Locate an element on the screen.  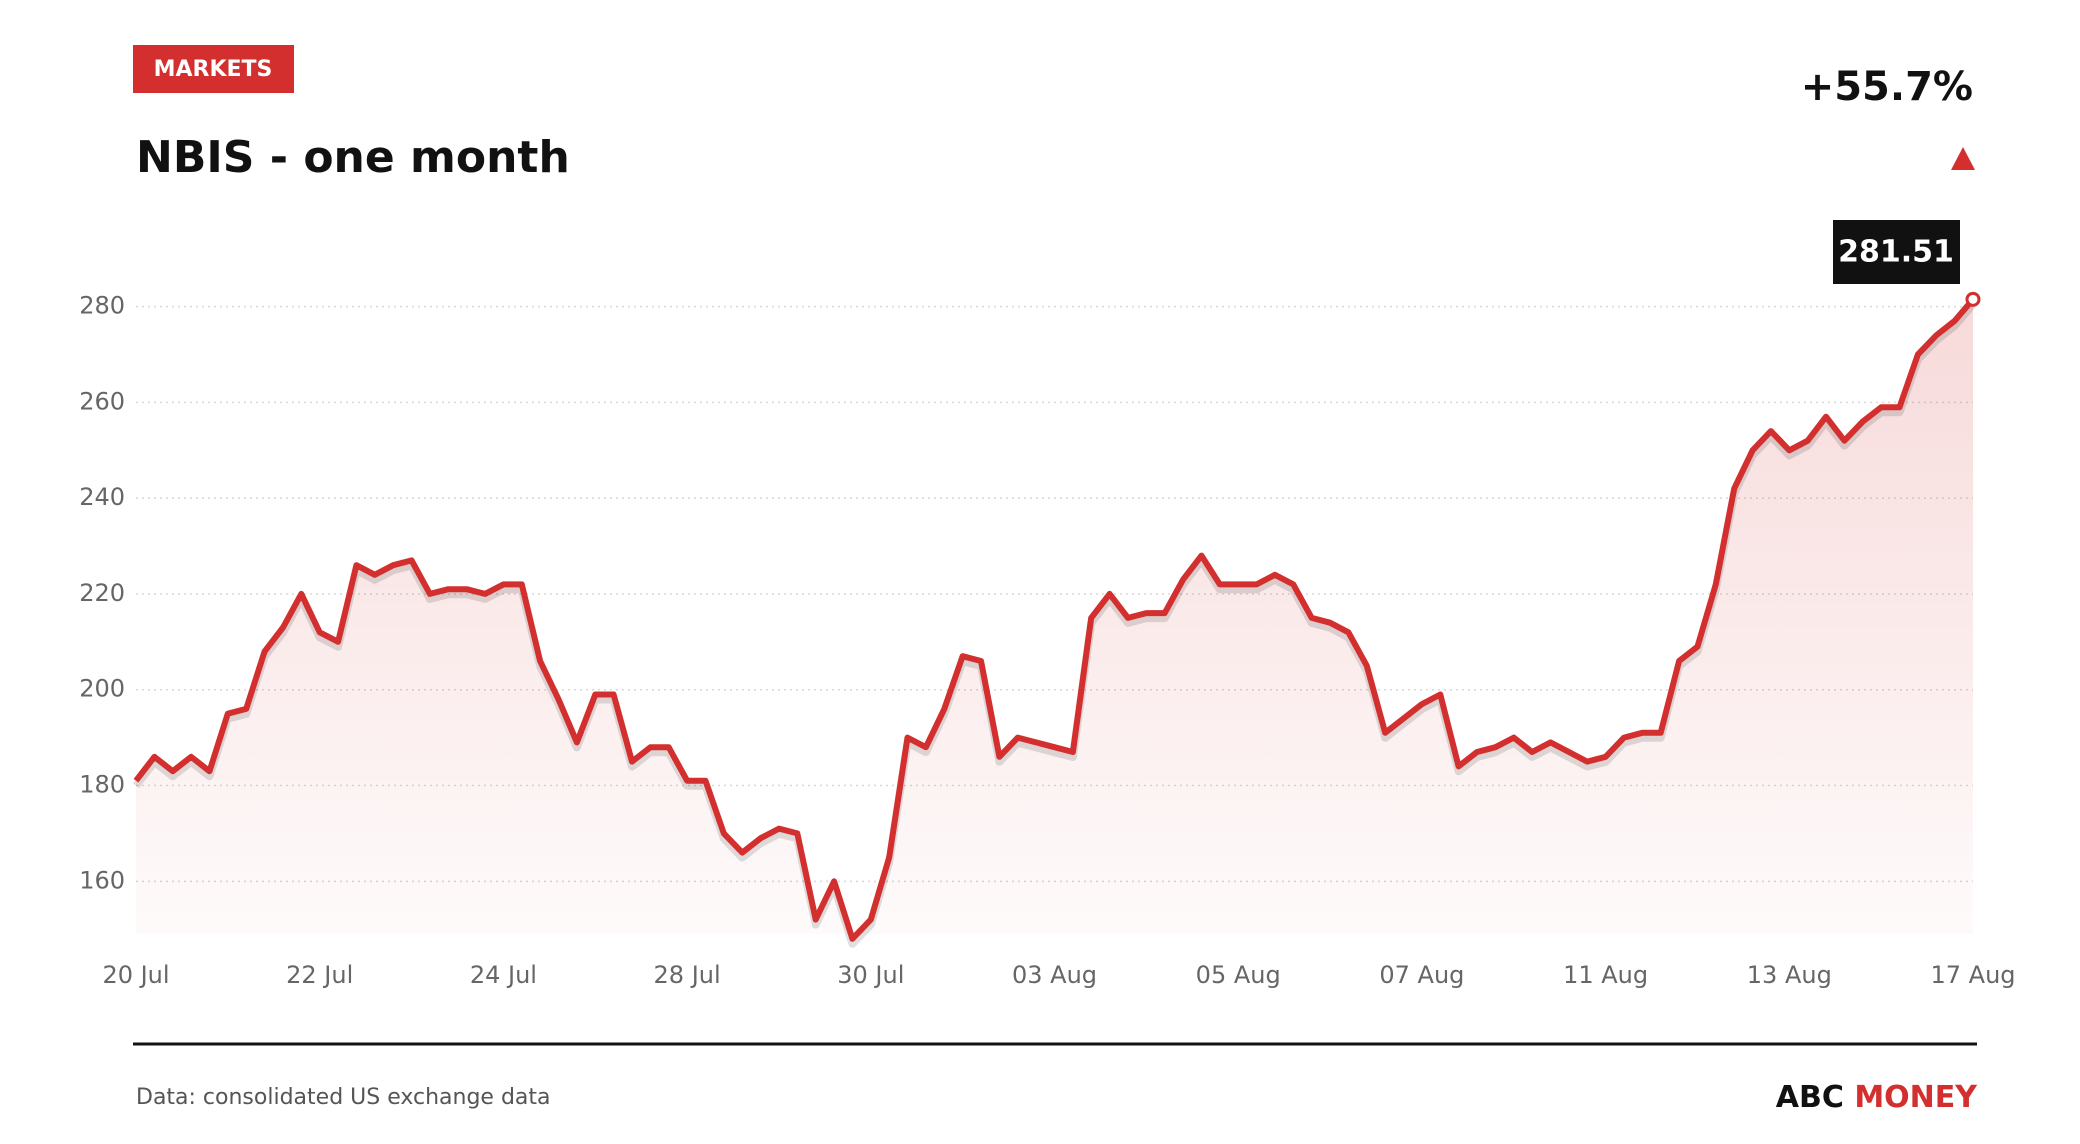
tag: MARKETS is located at coordinates (213, 69).